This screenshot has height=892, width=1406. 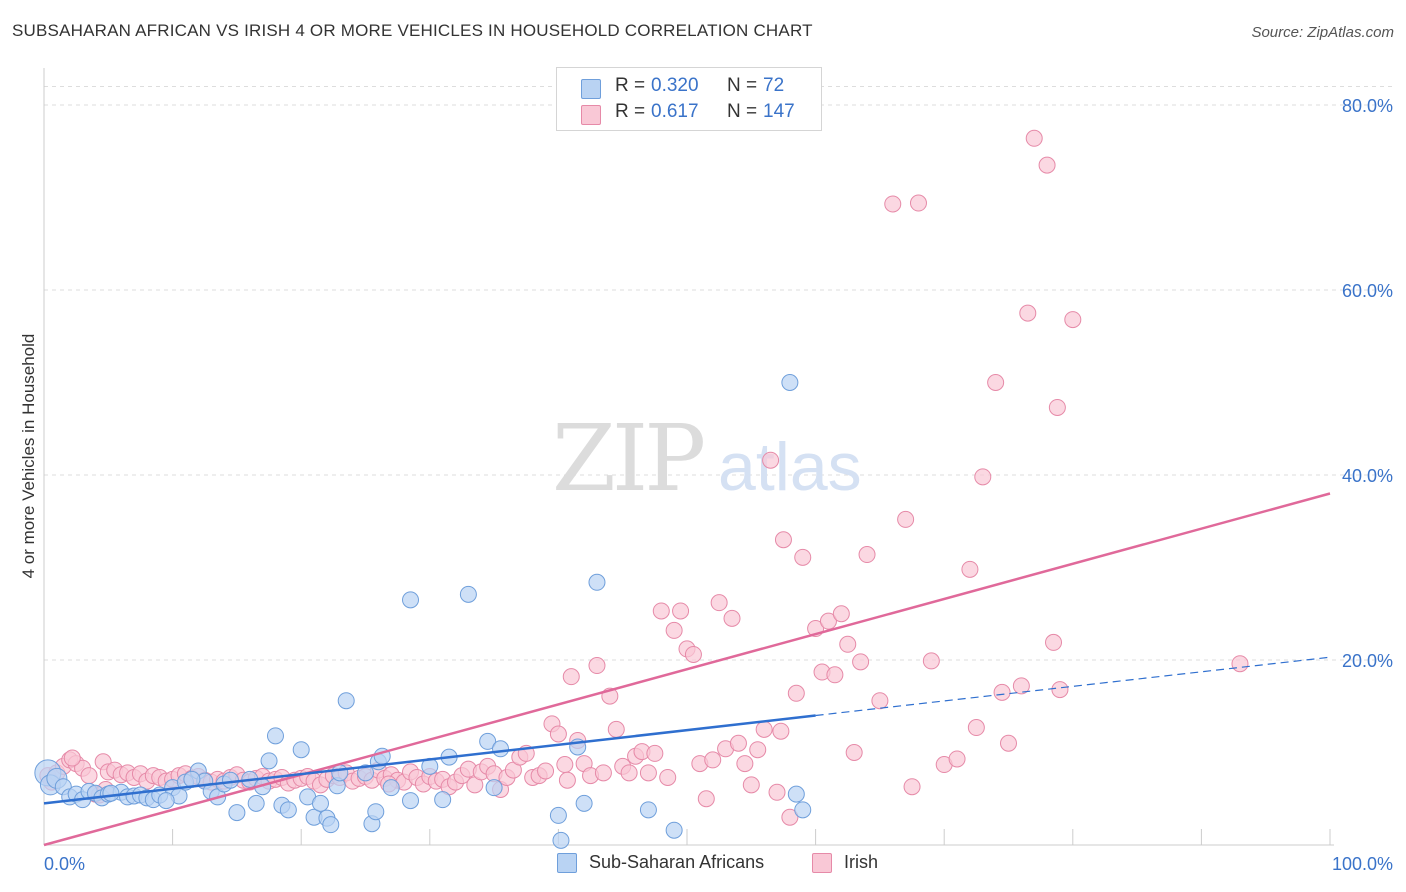 What do you see at coordinates (707, 458) in the screenshot?
I see `watermark: ZIP atlas` at bounding box center [707, 458].